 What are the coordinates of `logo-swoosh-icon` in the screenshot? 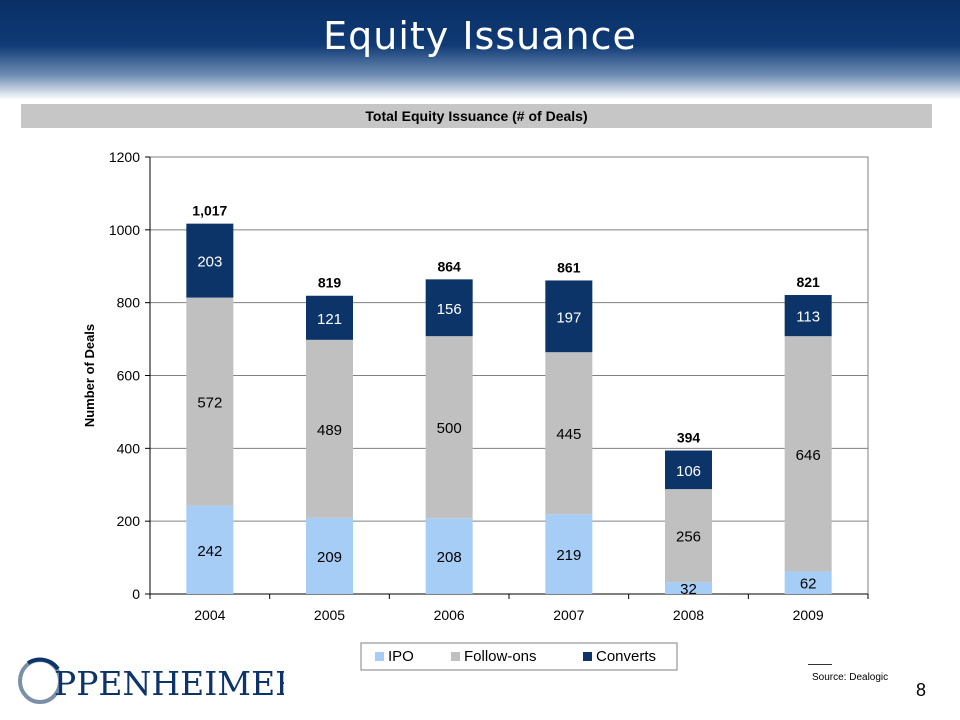 It's located at (43, 664).